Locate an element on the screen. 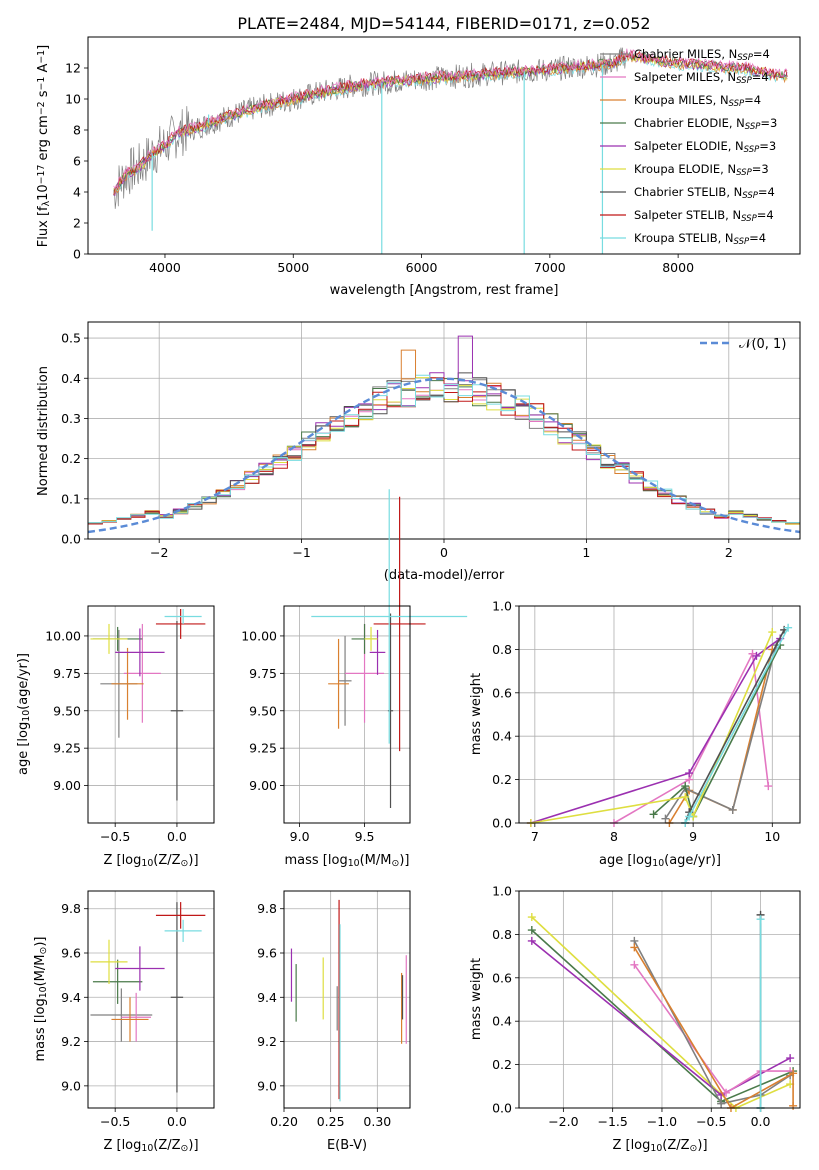 Image resolution: width=819 pixels, height=1170 pixels. legend-entry: Chabrier MILES, NSSP=4 is located at coordinates (702, 55).